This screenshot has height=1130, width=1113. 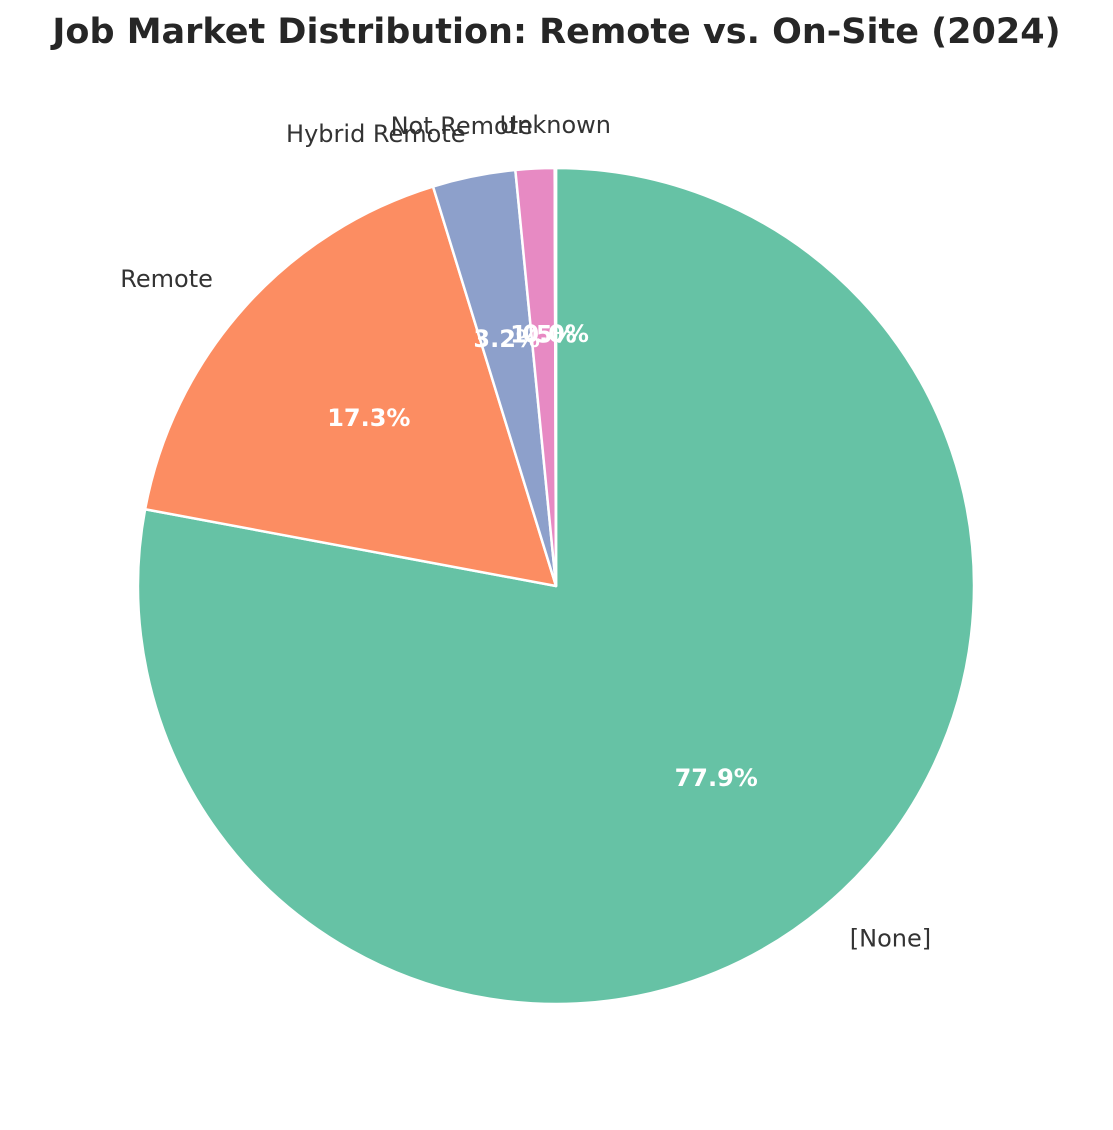 I want to click on slice-label-none: [None], so click(x=890, y=939).